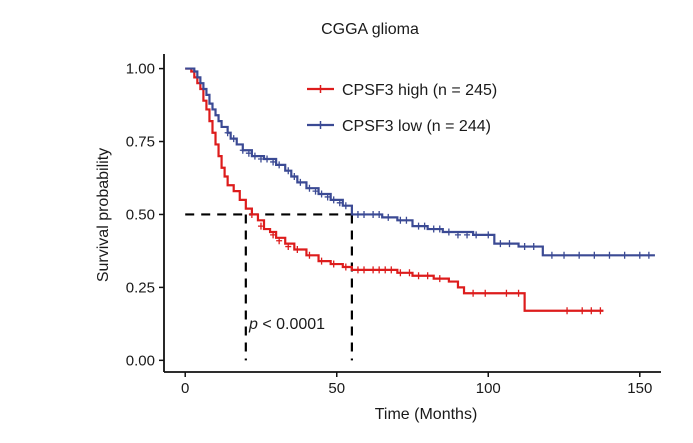 The width and height of the screenshot is (693, 443). Describe the element at coordinates (370, 29) in the screenshot. I see `chart-title: CGGA glioma` at that location.